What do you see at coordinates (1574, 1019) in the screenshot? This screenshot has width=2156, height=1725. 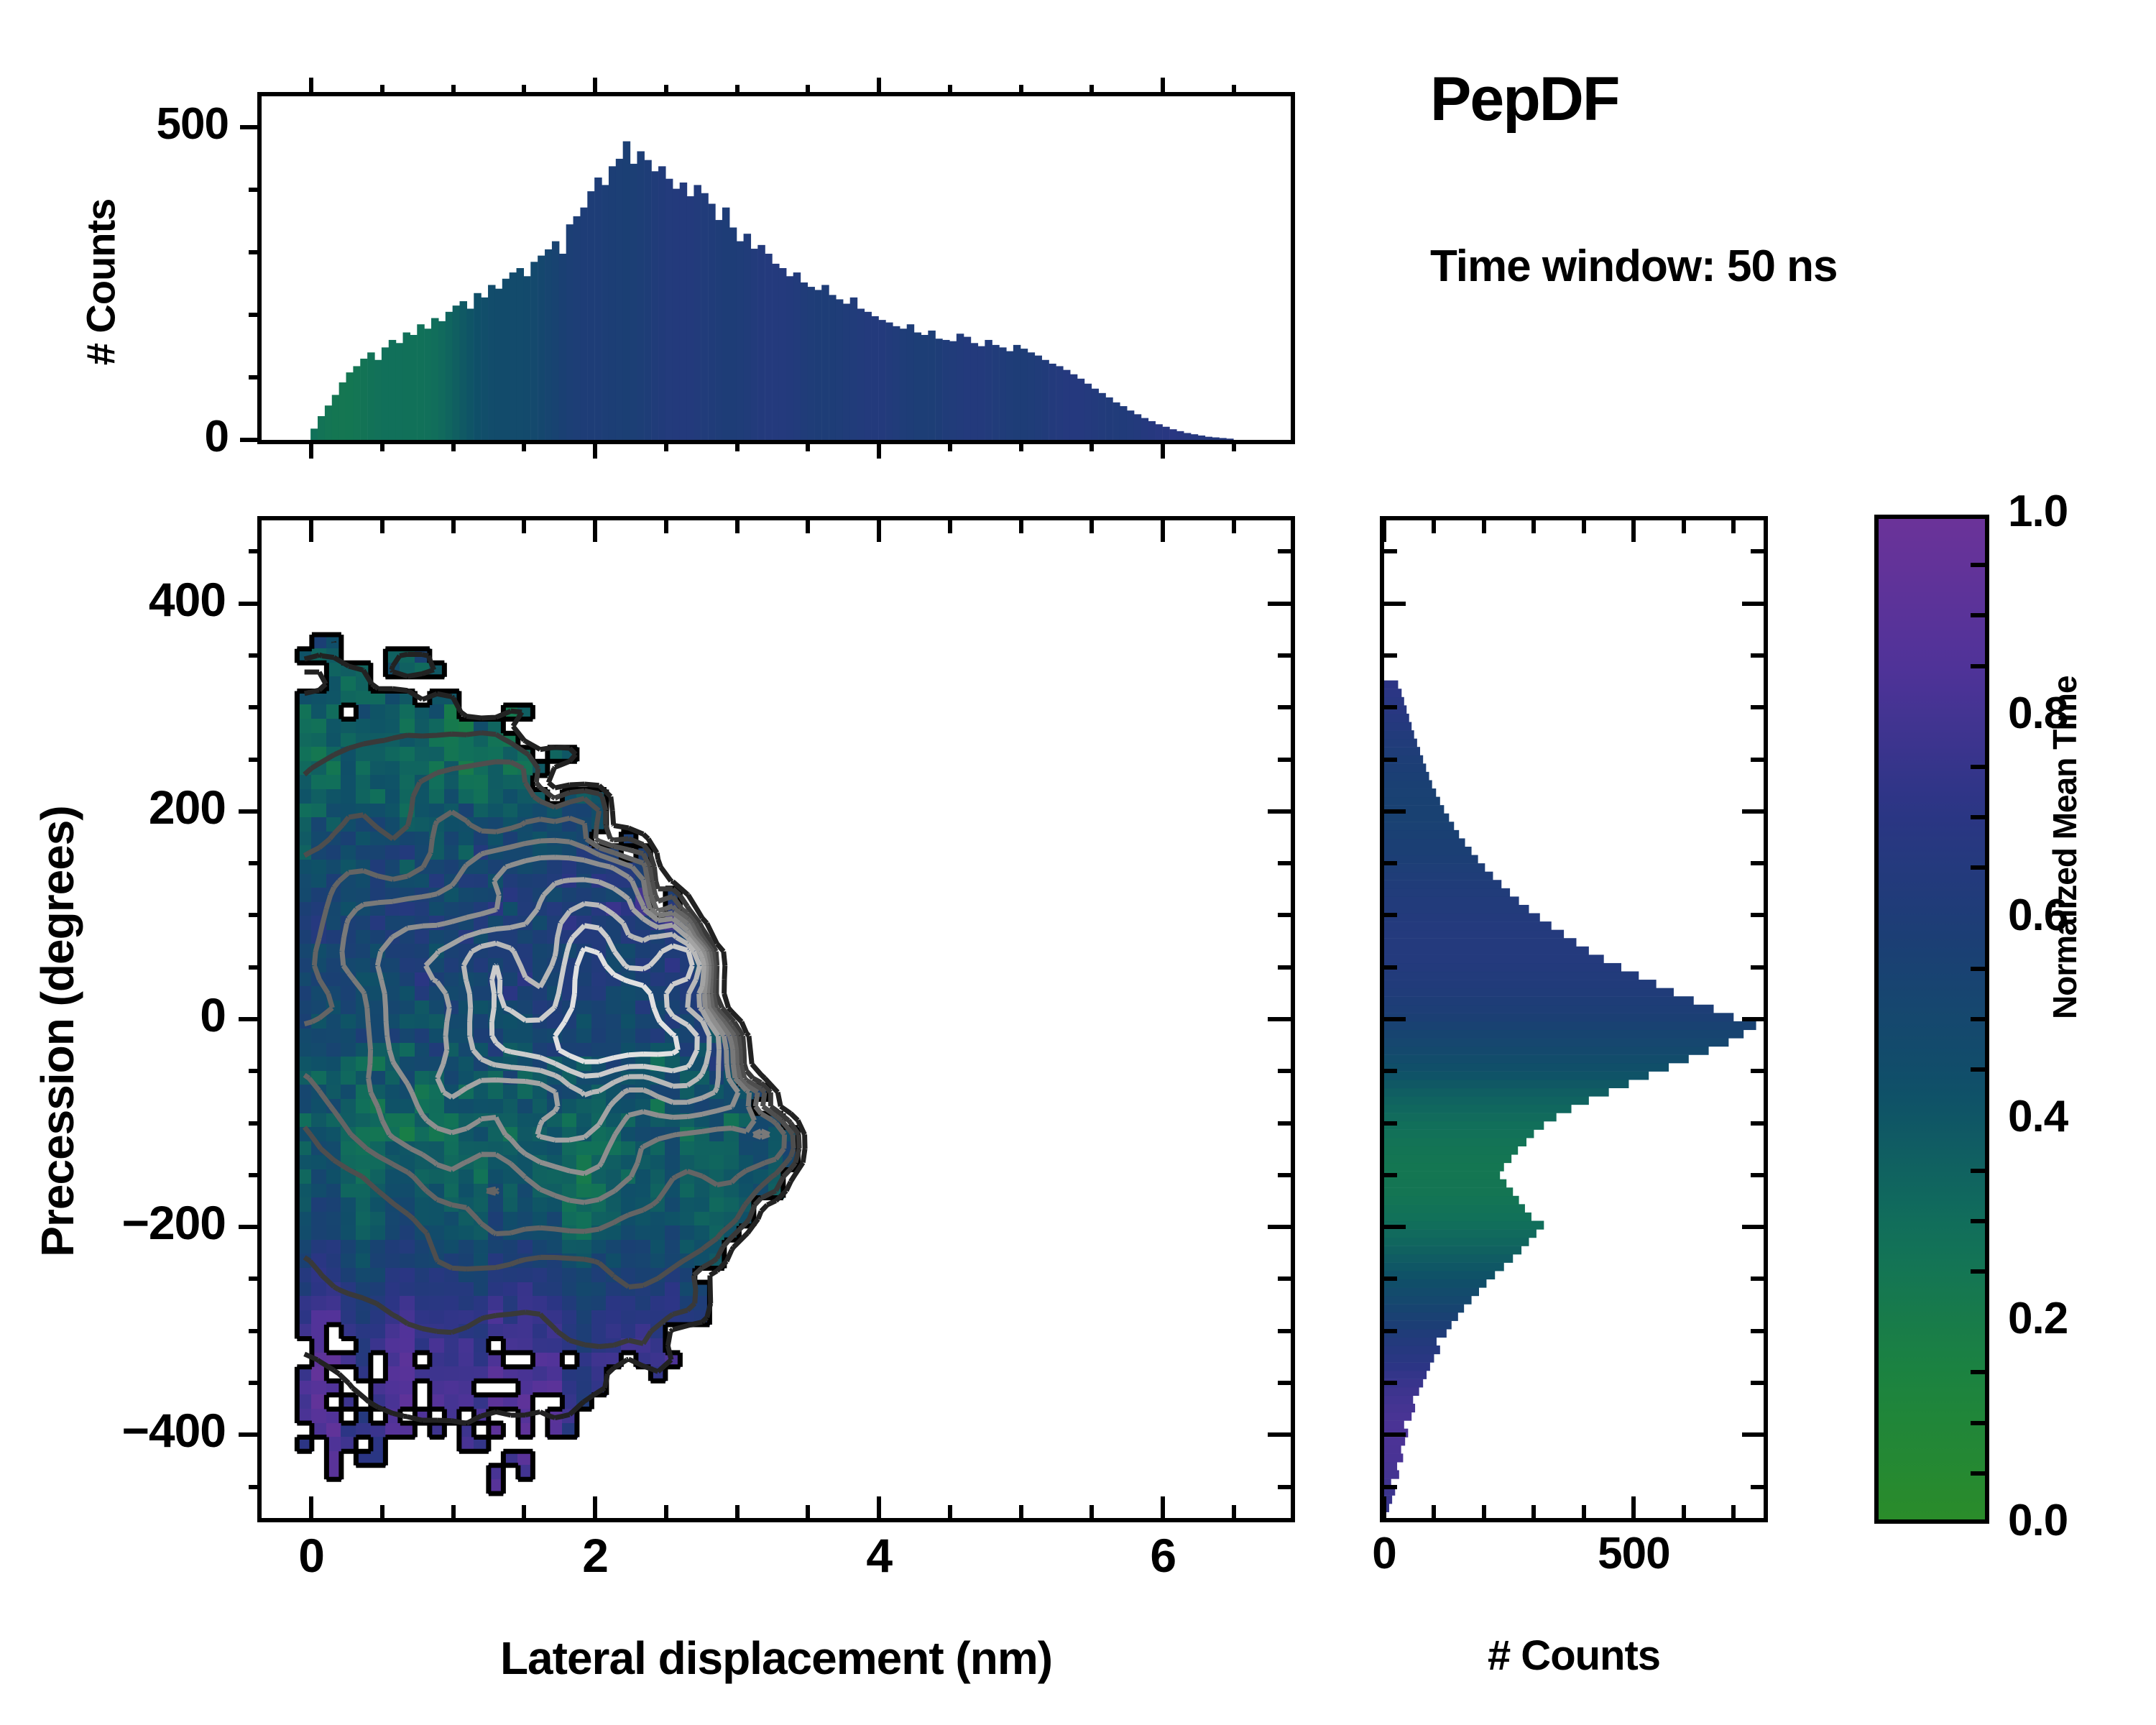 I see `right-histogram-plot` at bounding box center [1574, 1019].